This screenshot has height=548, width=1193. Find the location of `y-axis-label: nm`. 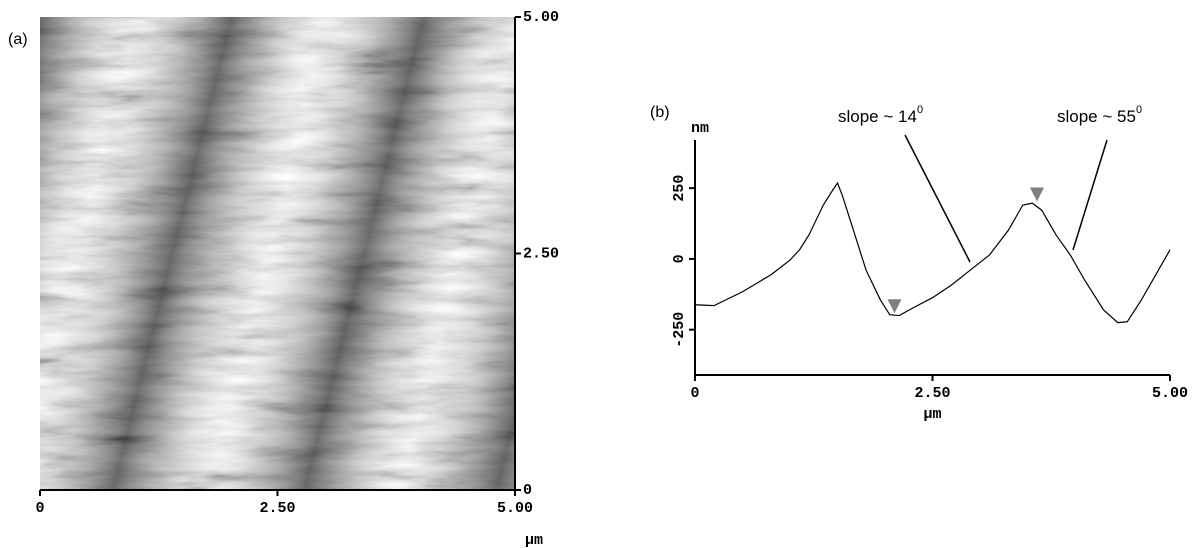

y-axis-label: nm is located at coordinates (700, 128).